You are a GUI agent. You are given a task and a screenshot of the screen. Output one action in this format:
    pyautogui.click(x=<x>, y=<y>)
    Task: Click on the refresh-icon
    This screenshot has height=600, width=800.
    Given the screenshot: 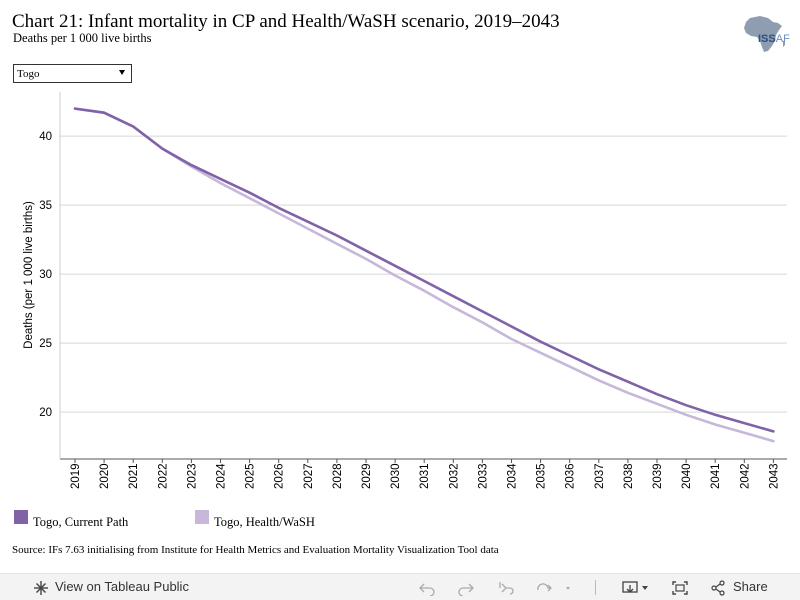 What is the action you would take?
    pyautogui.click(x=555, y=588)
    